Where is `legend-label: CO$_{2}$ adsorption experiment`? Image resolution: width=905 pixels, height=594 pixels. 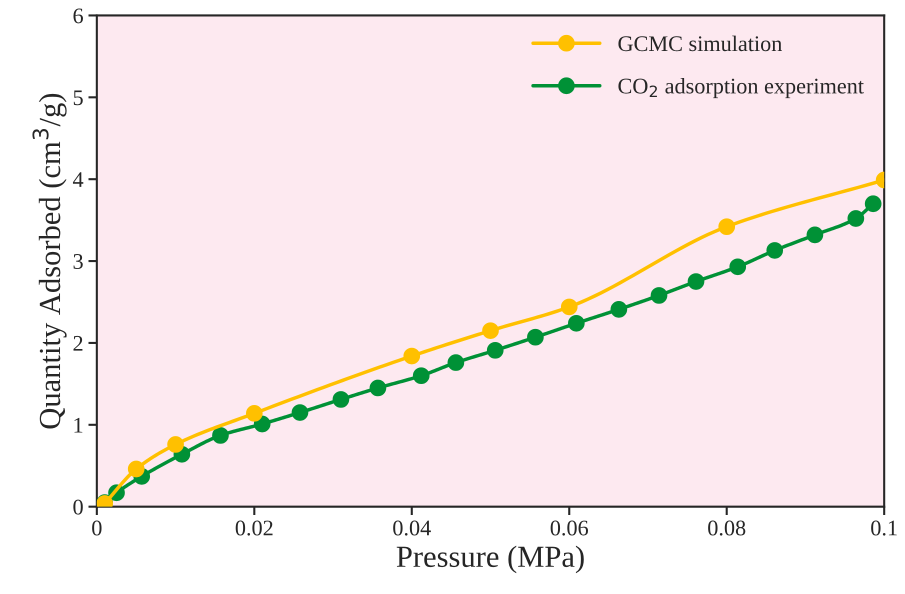
legend-label: CO$_{2}$ adsorption experiment is located at coordinates (741, 88).